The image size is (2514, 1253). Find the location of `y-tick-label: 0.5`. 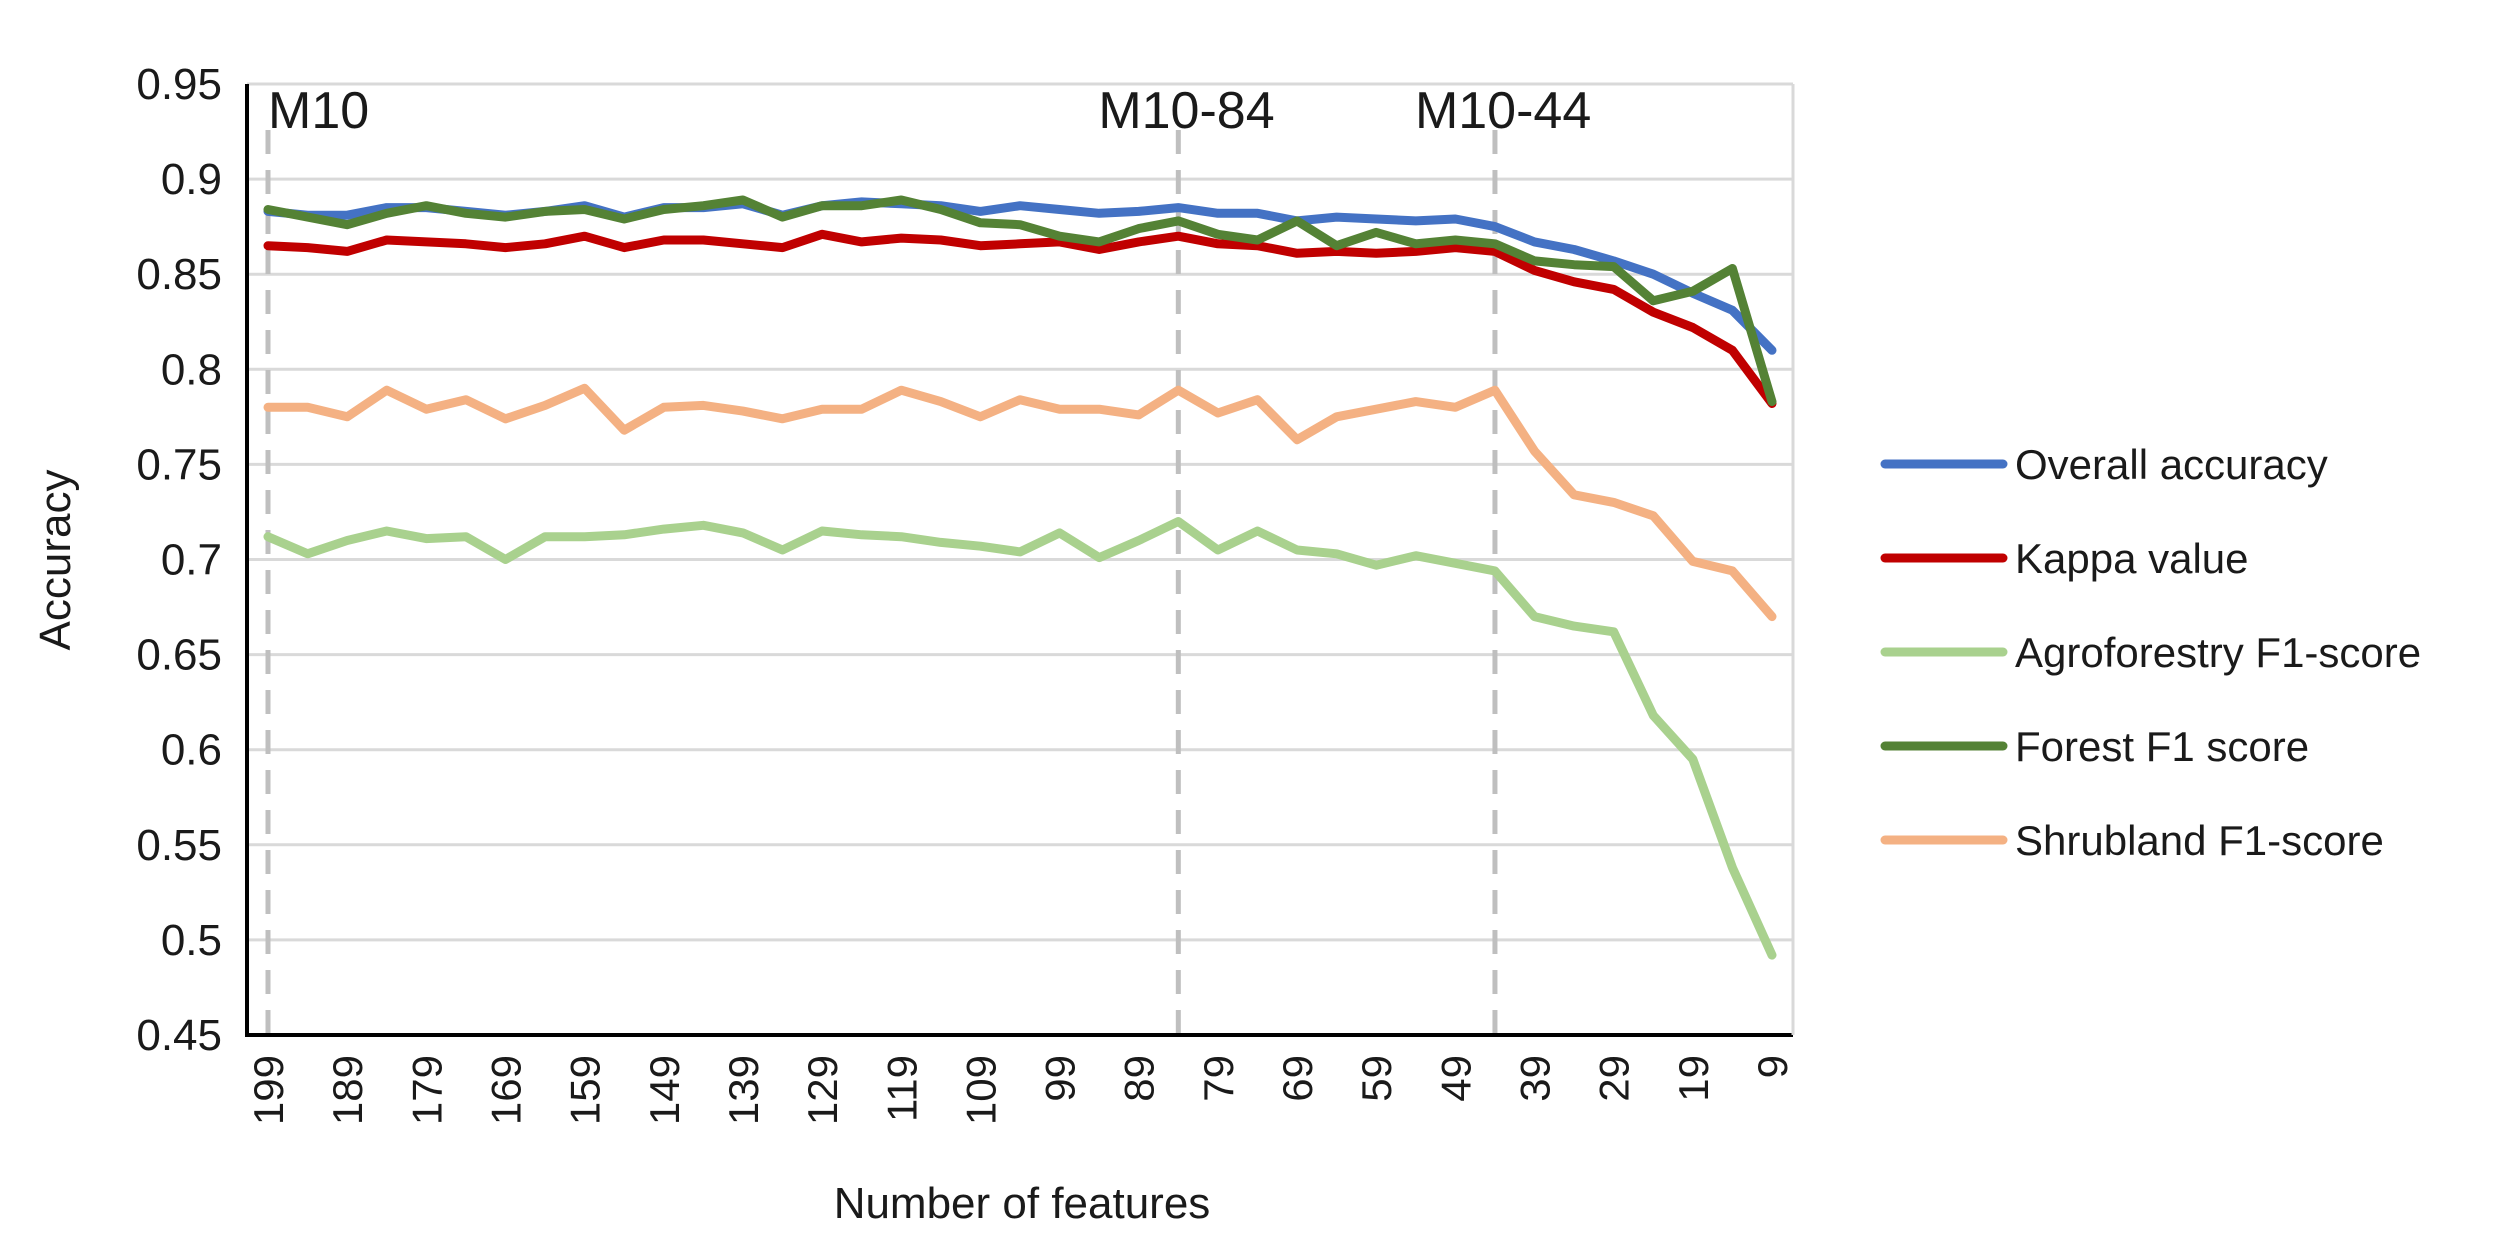

y-tick-label: 0.5 is located at coordinates (191, 940).